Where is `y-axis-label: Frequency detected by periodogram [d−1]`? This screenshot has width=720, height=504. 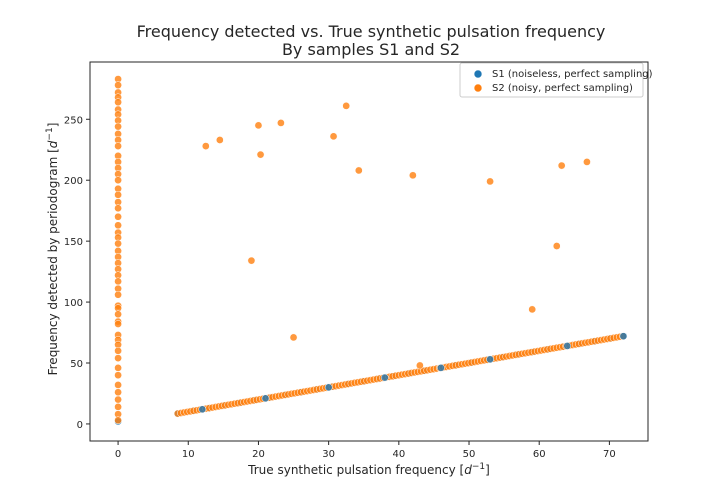 y-axis-label: Frequency detected by periodogram [d−1] is located at coordinates (52, 249).